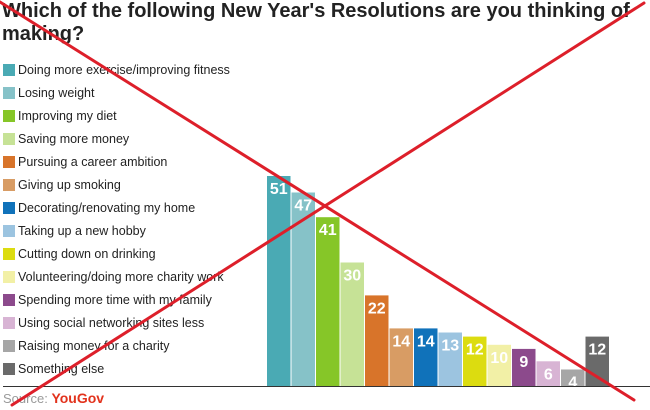  I want to click on data-label: 30, so click(352, 276).